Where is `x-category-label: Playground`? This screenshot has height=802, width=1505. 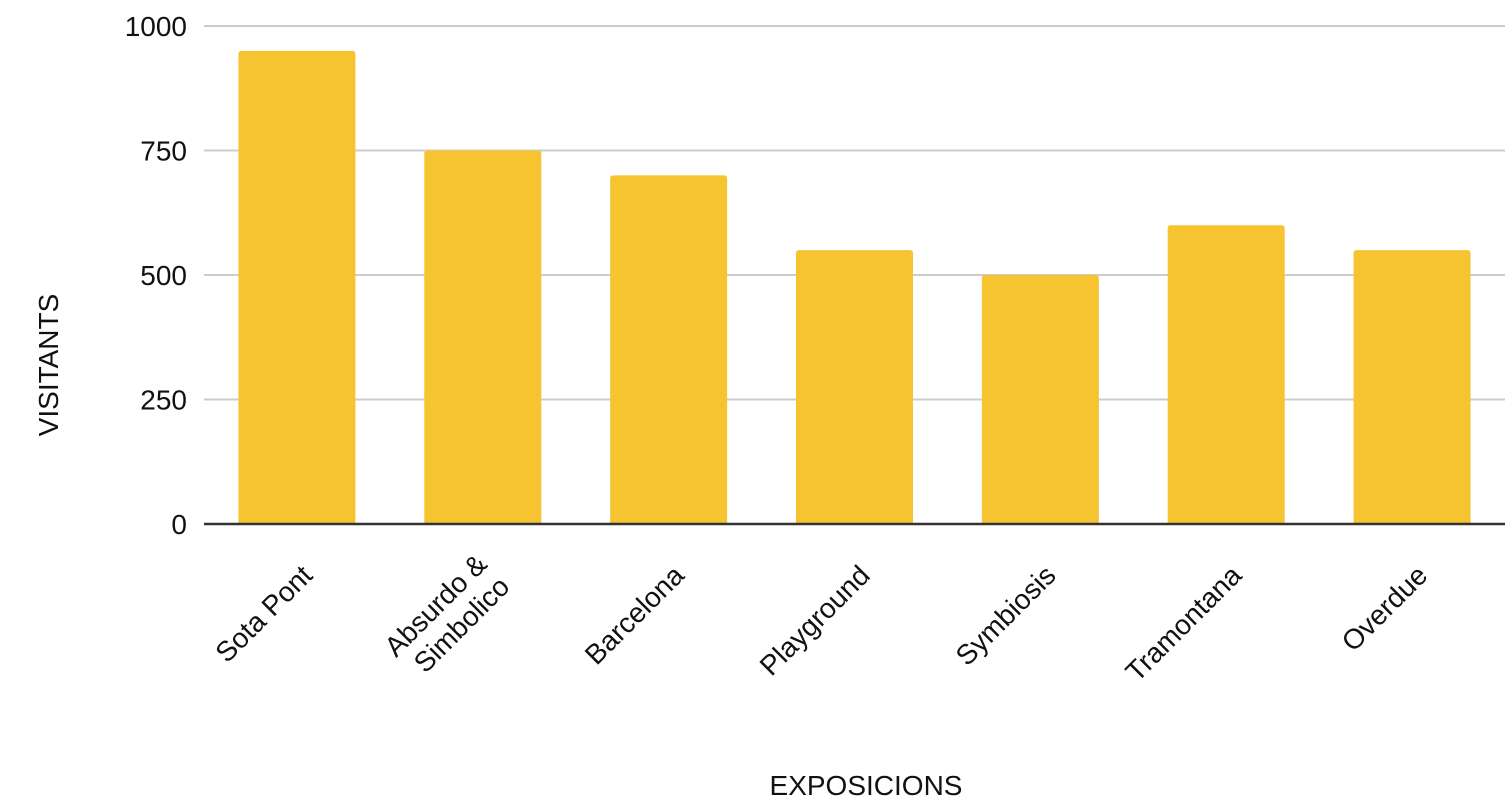
x-category-label: Playground is located at coordinates (815, 620).